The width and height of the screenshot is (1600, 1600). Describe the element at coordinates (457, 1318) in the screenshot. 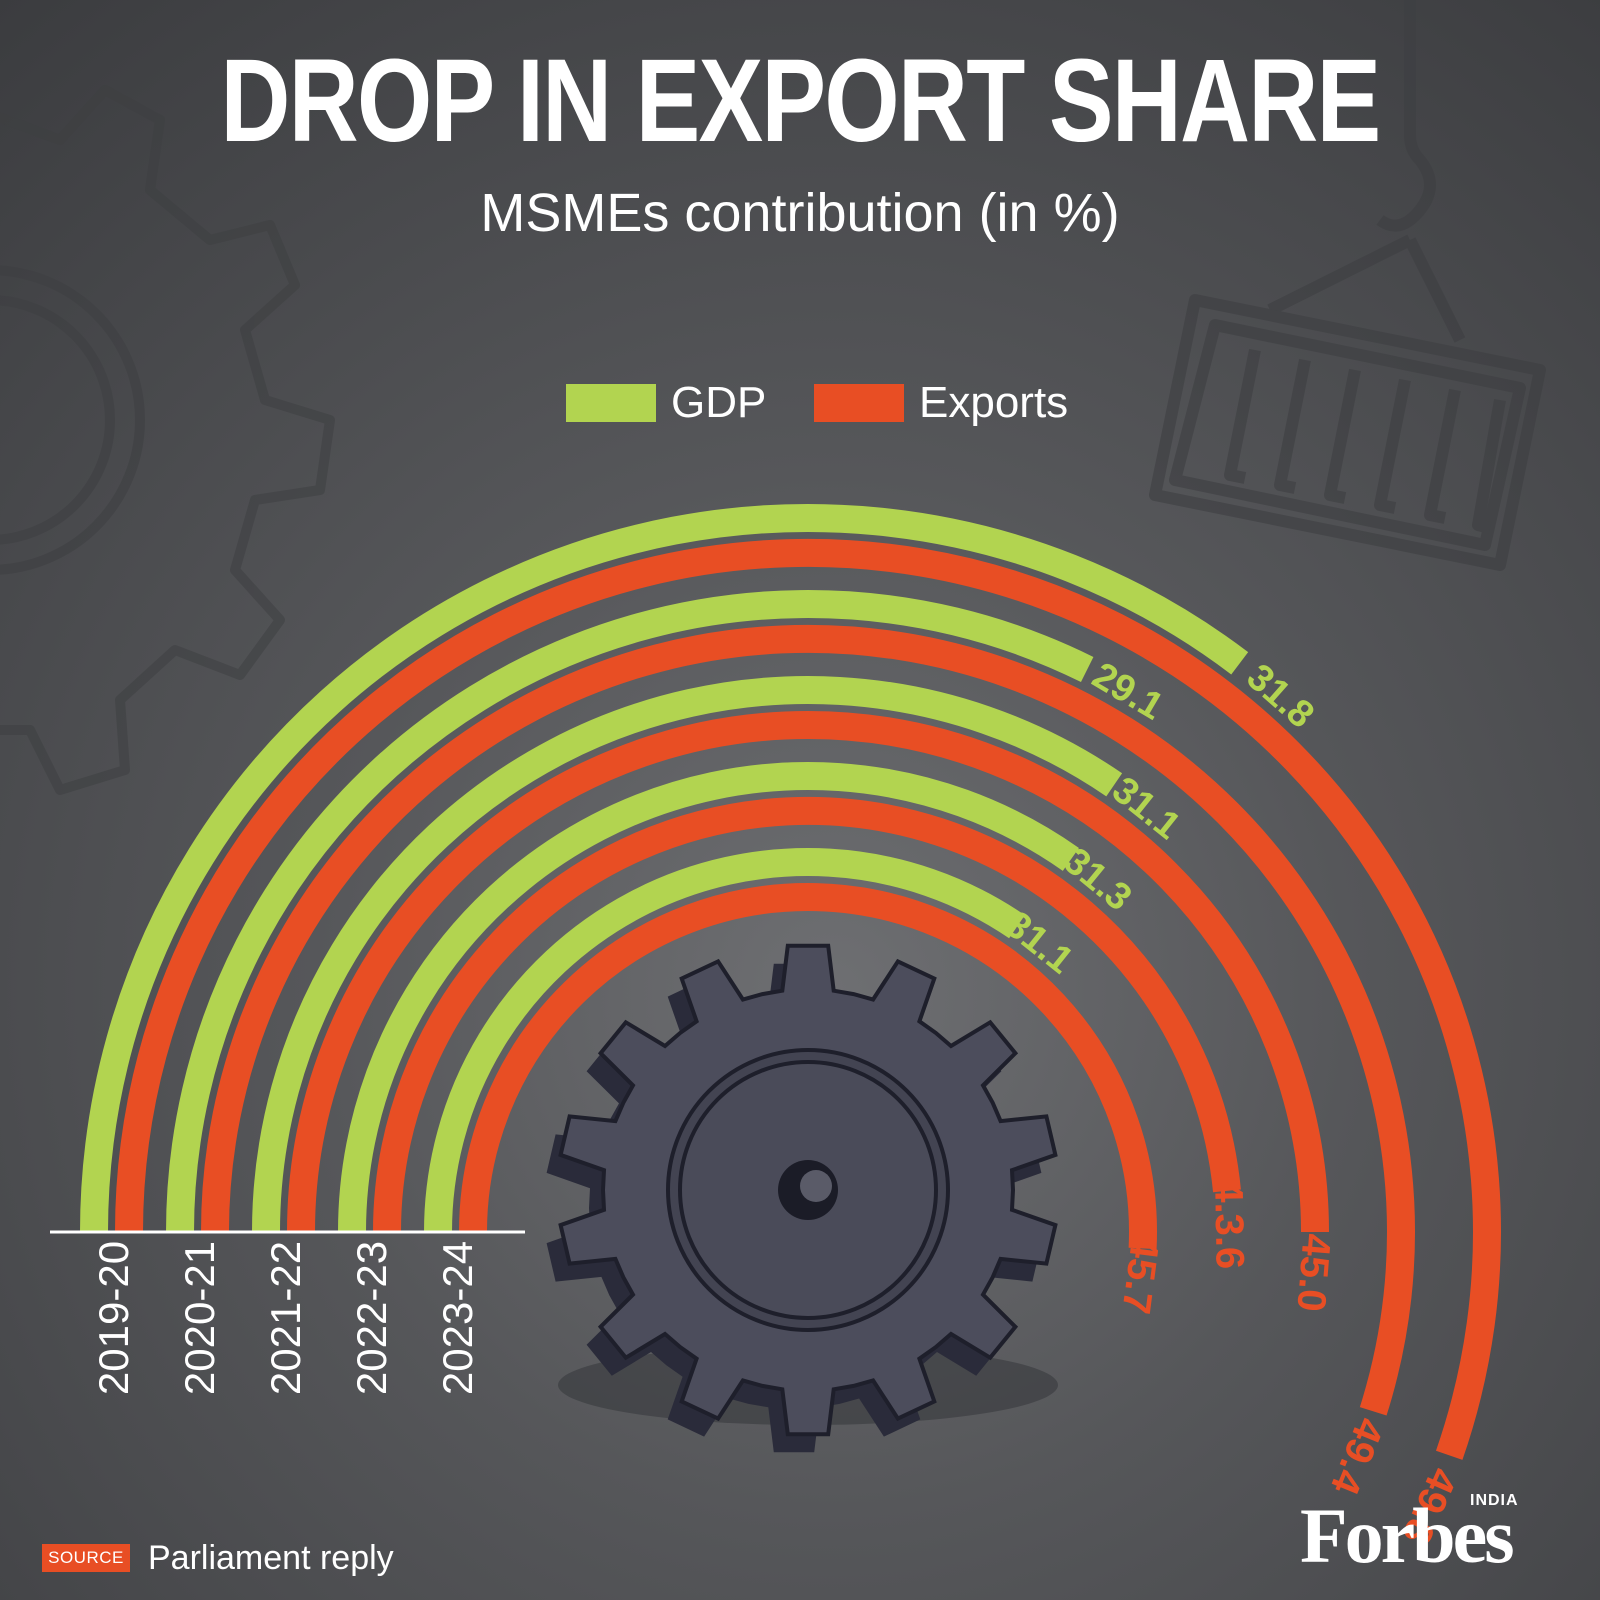

I see `category-label: 2023-24` at that location.